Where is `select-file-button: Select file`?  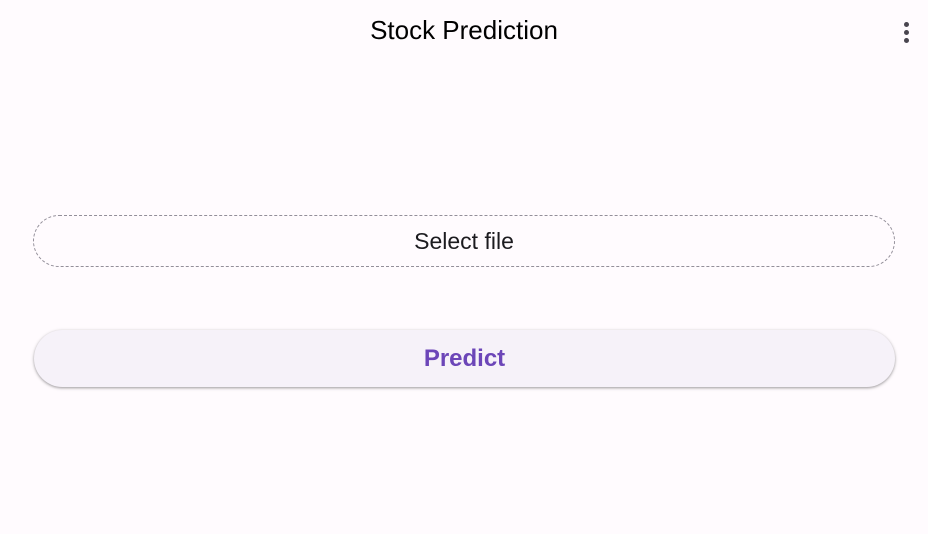
select-file-button: Select file is located at coordinates (464, 241).